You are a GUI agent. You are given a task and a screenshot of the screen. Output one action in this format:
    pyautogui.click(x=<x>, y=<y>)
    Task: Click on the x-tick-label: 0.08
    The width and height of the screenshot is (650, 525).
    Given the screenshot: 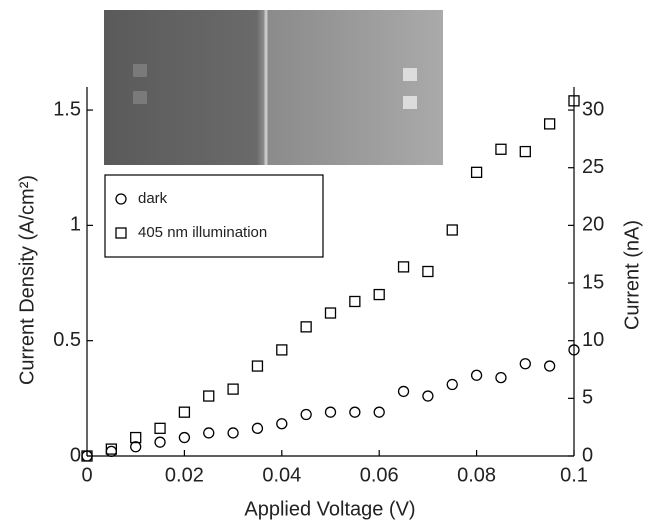 What is the action you would take?
    pyautogui.click(x=476, y=475)
    